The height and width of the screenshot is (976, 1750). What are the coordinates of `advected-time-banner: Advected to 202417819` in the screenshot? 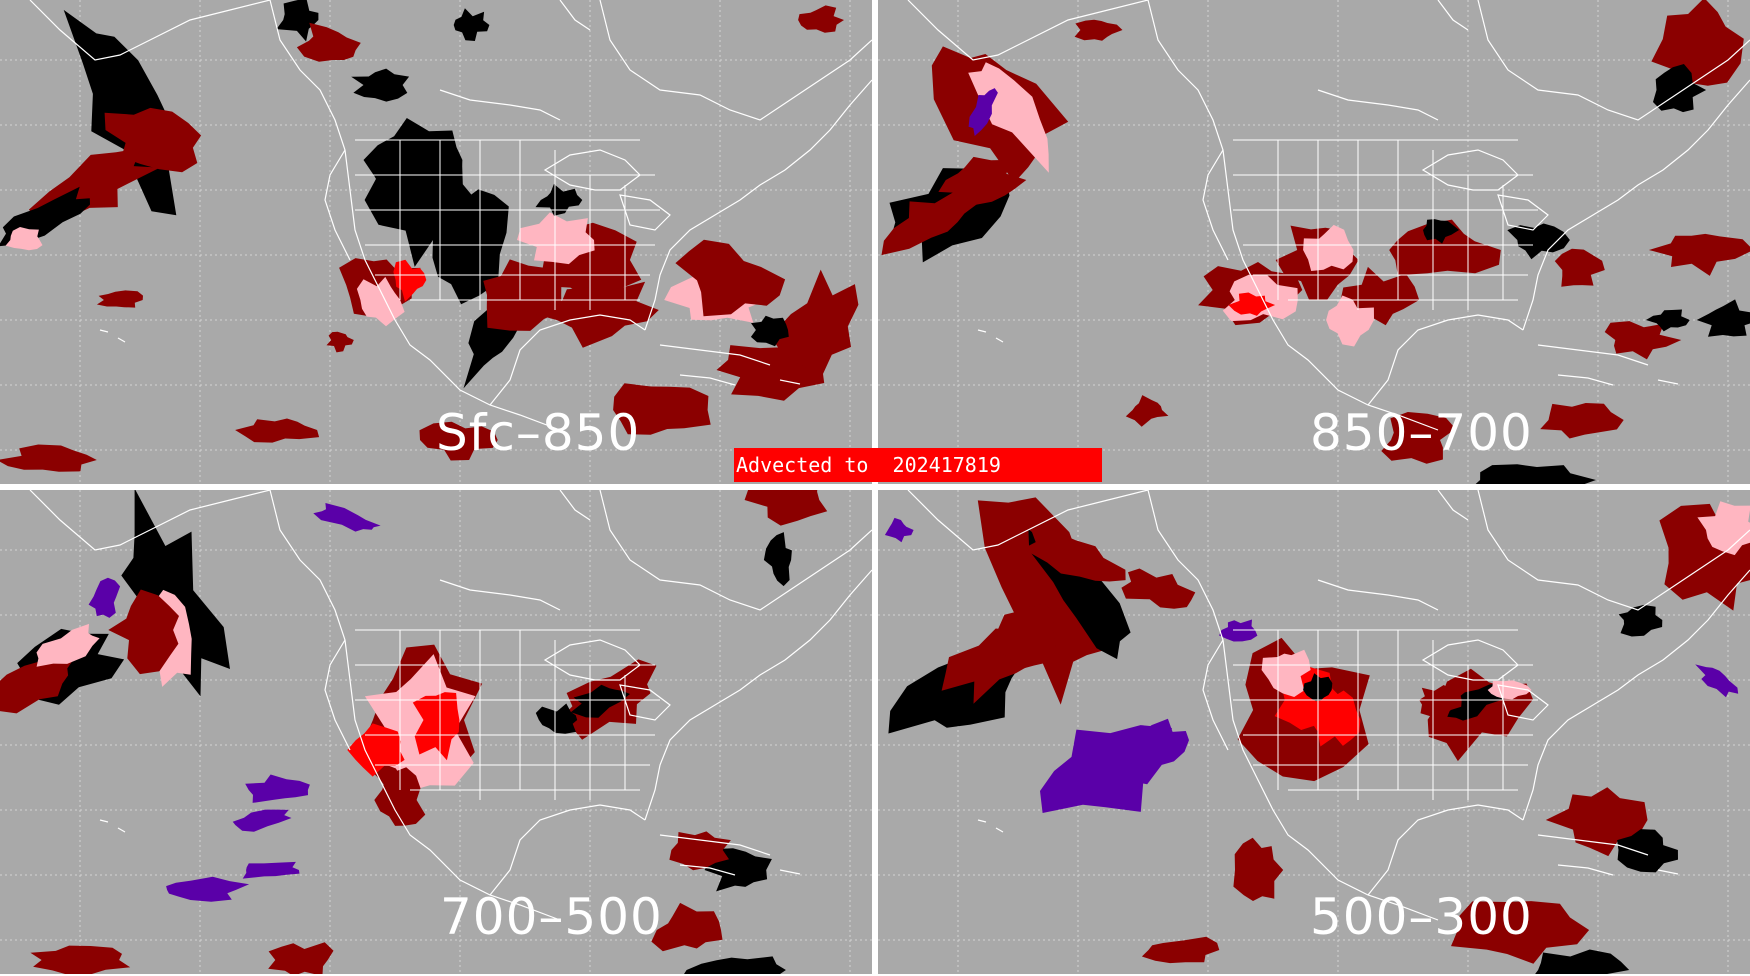 It's located at (918, 465).